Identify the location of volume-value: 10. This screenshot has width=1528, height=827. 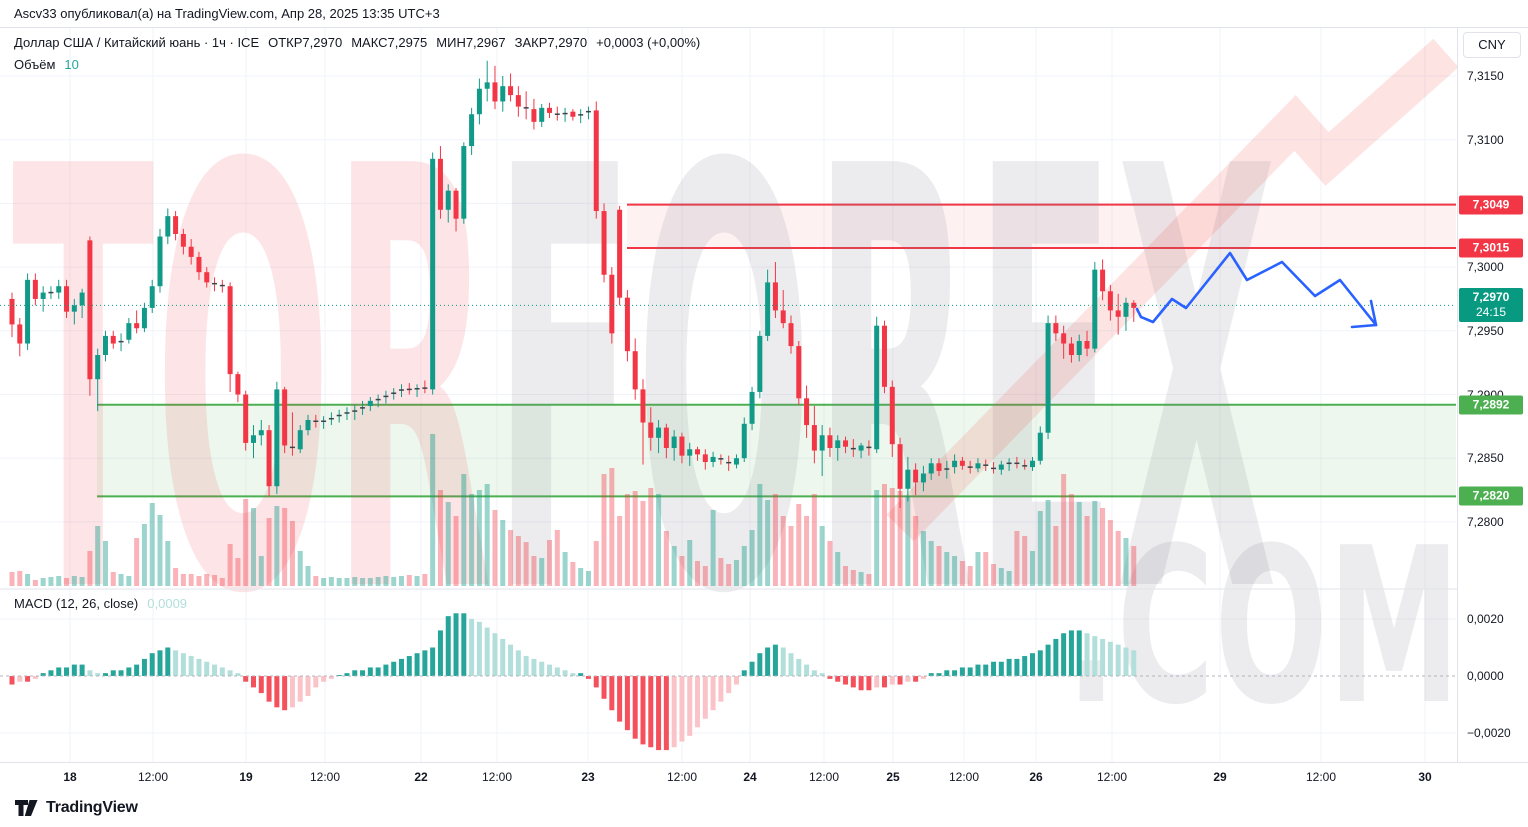
(71, 64).